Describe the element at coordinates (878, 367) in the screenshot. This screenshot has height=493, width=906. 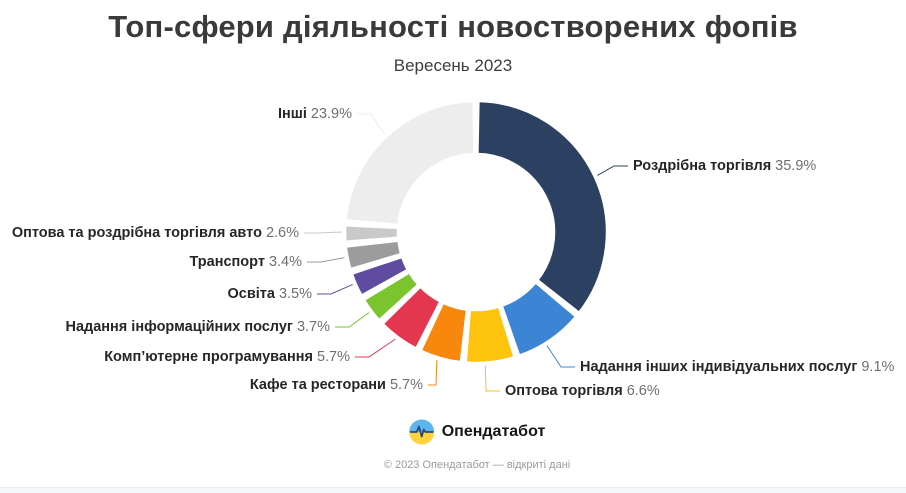
I see `slice-label-pct: 9.1%` at that location.